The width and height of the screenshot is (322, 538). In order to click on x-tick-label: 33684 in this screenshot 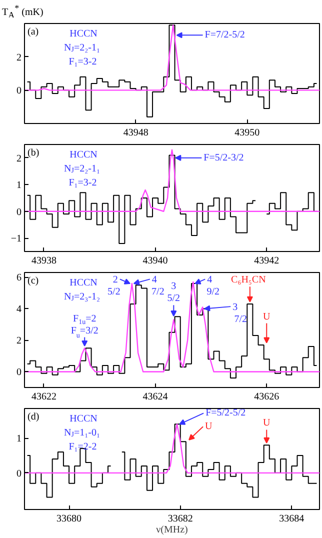, I will do `click(291, 519)`.